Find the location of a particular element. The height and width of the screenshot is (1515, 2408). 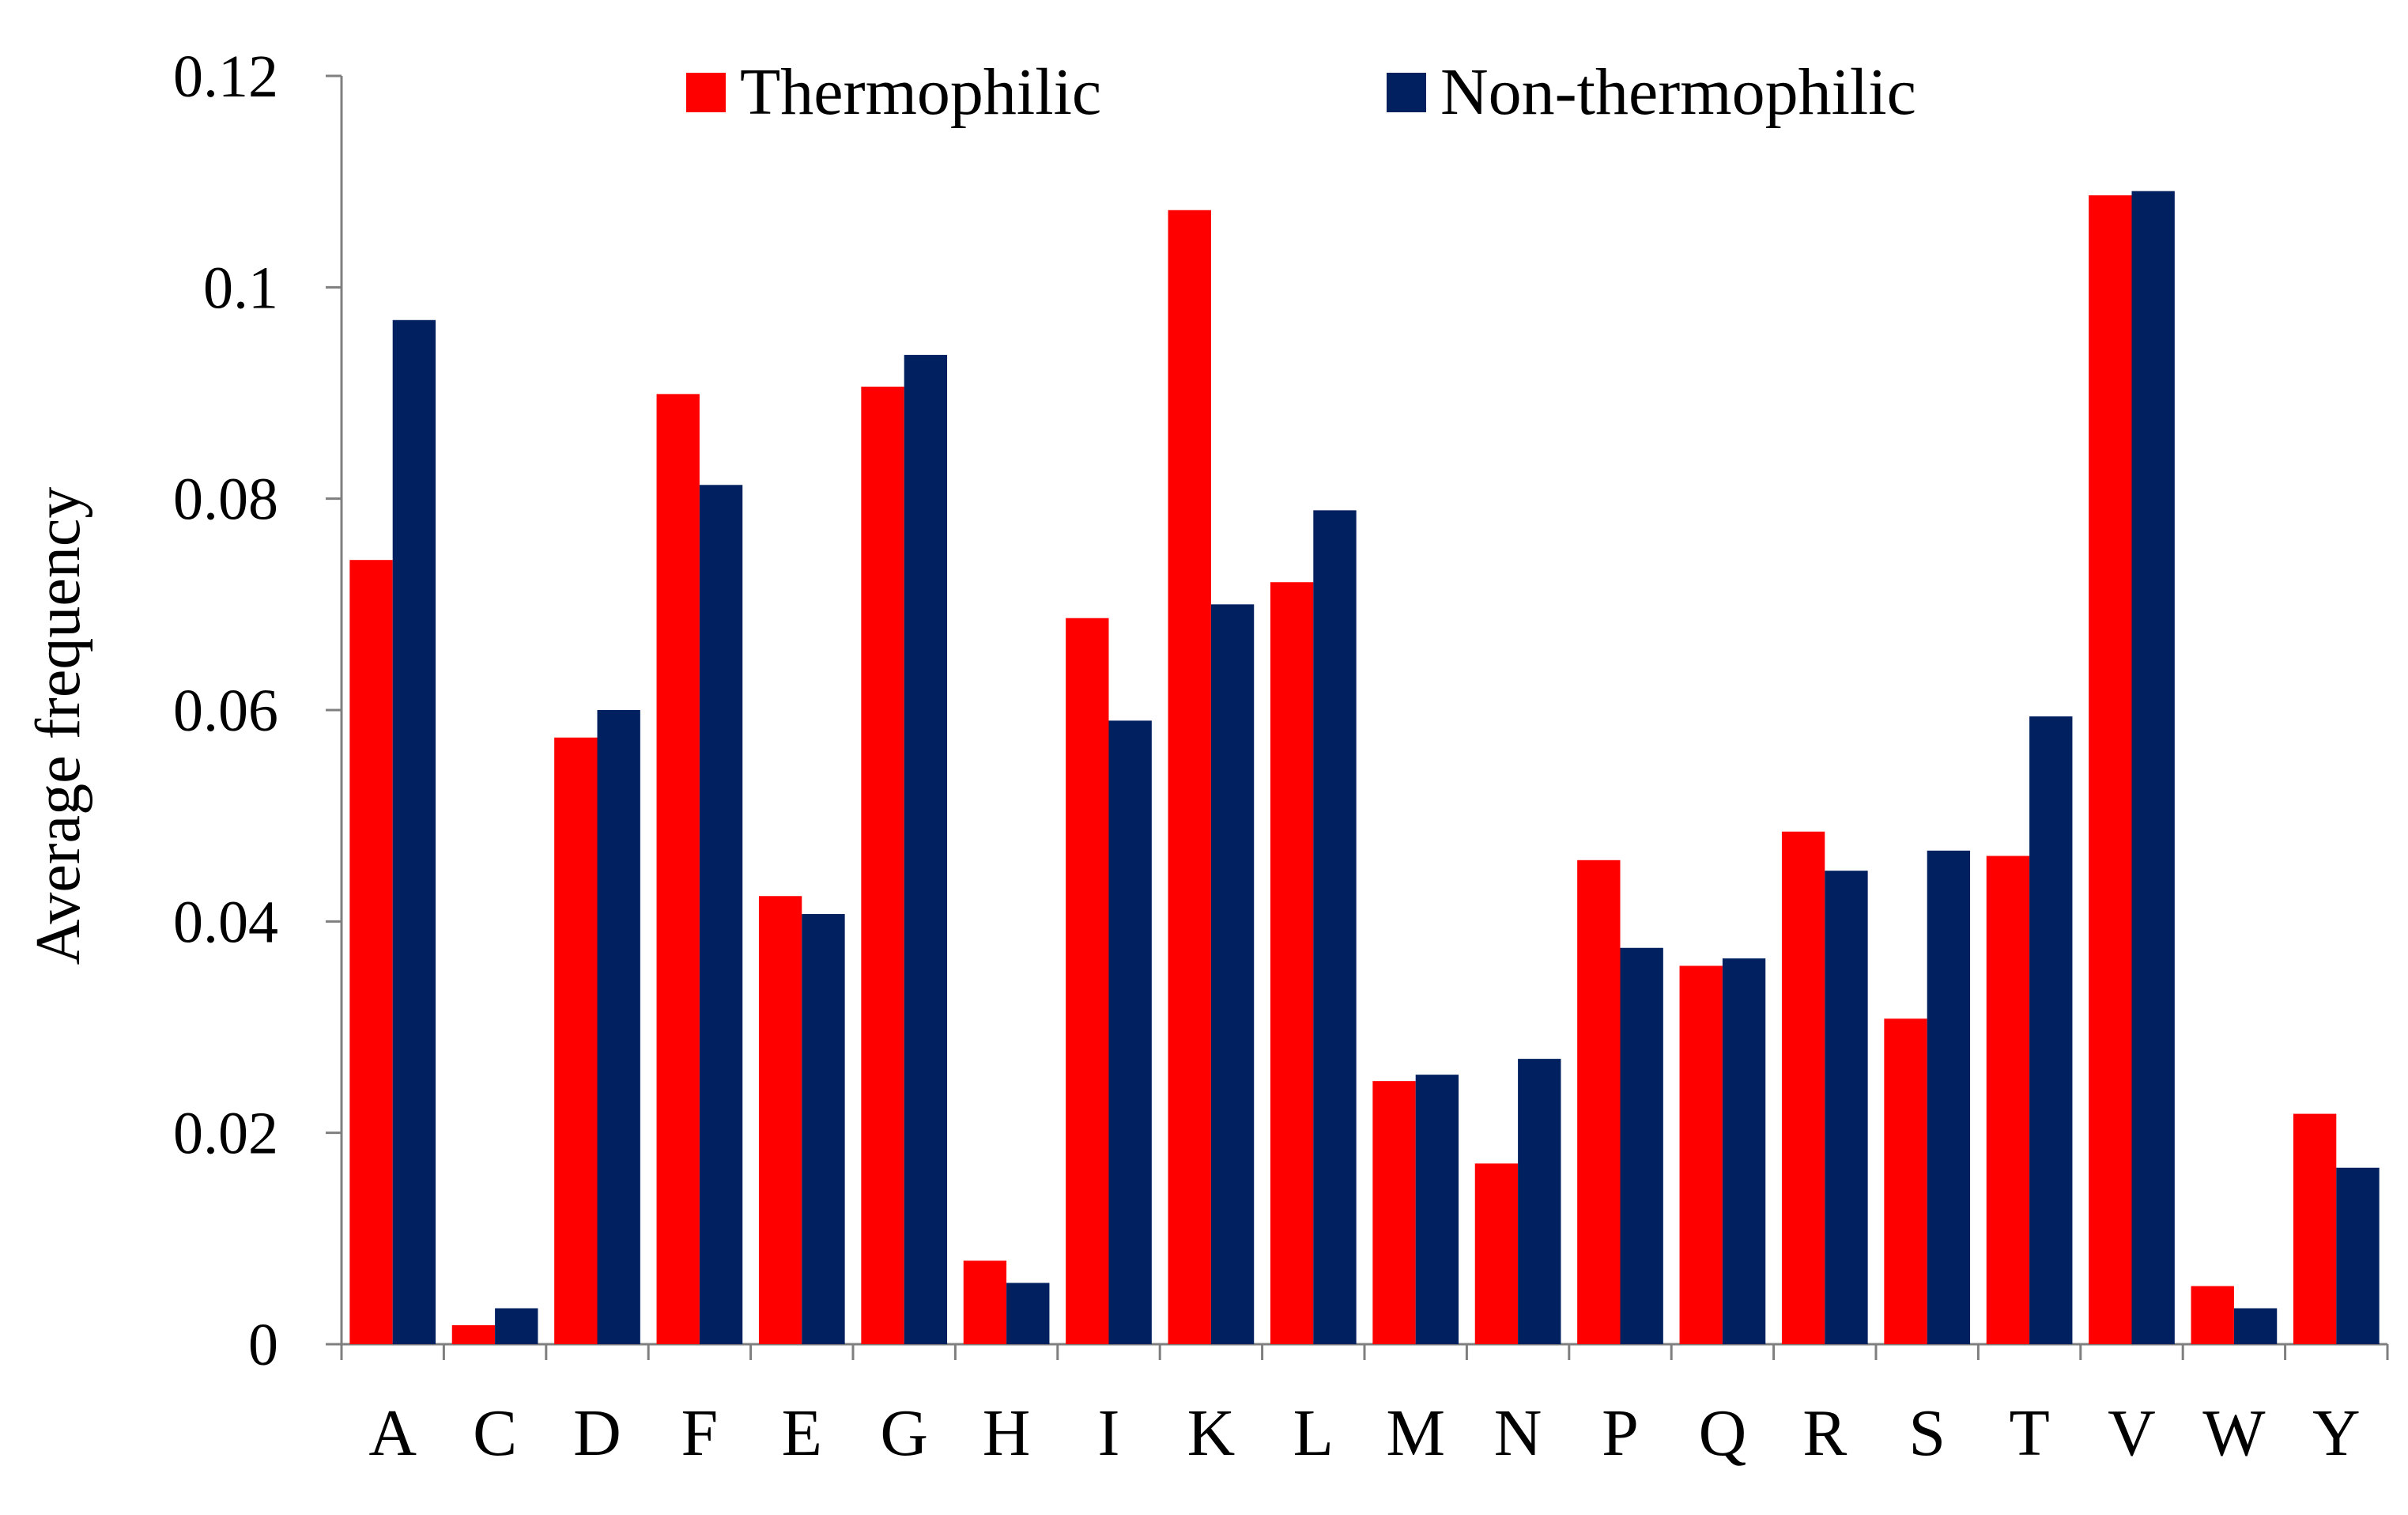

x-tick-label: D is located at coordinates (597, 1433).